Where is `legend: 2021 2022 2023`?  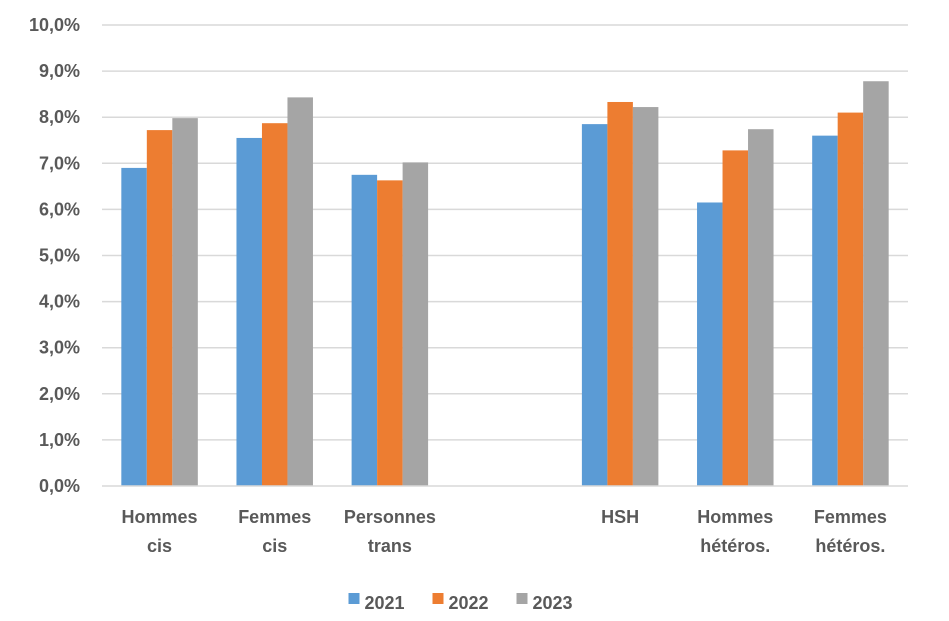 legend: 2021 2022 2023 is located at coordinates (460, 603).